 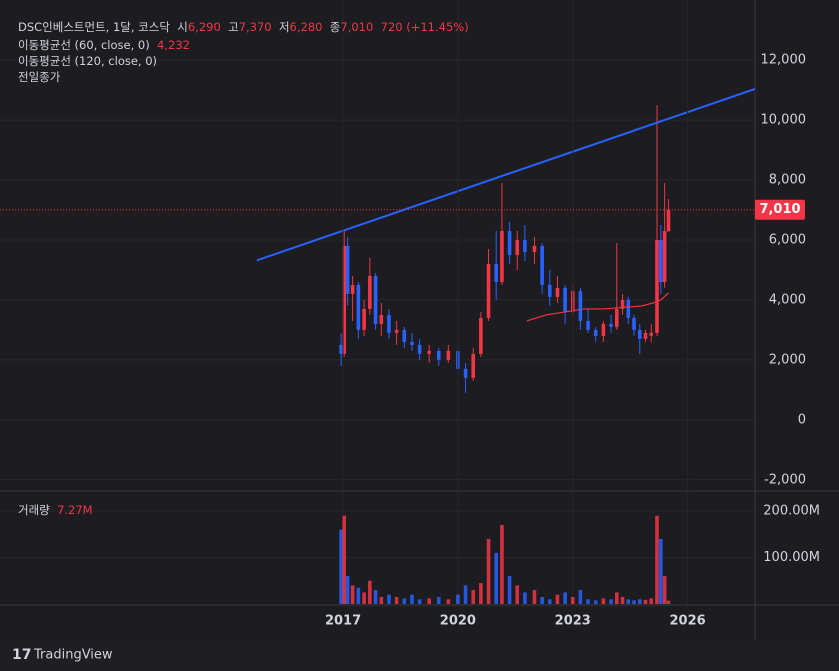 I want to click on ohlc-label: 시, so click(x=182, y=27).